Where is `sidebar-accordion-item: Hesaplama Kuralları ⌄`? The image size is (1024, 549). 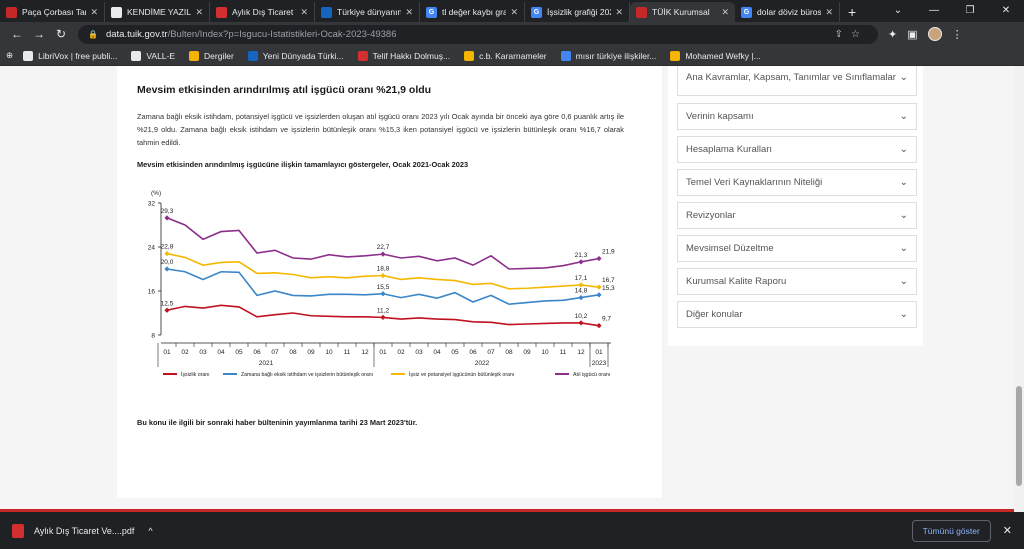
sidebar-accordion-item: Hesaplama Kuralları ⌄ is located at coordinates (797, 149).